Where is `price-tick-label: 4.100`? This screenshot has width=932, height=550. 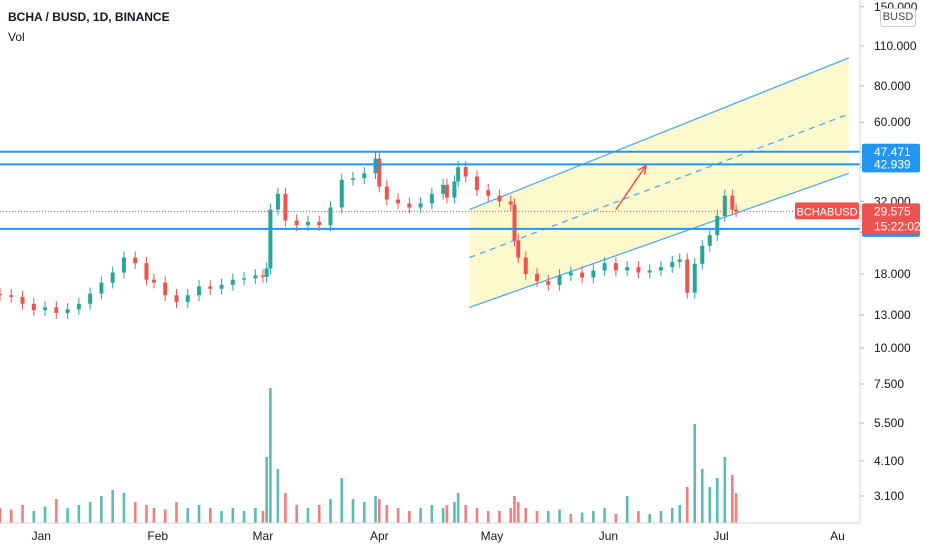 price-tick-label: 4.100 is located at coordinates (889, 461).